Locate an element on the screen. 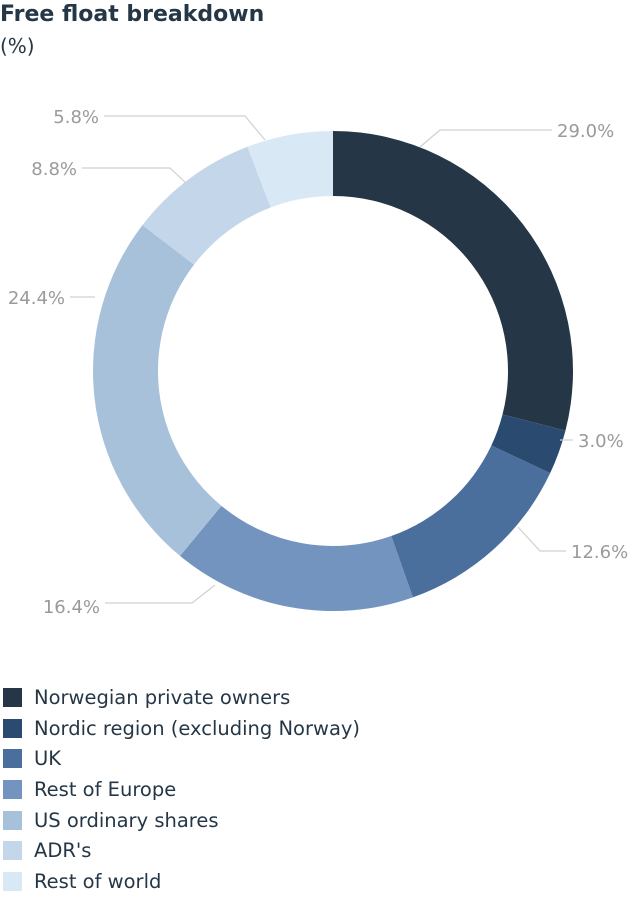  data-label: 5.8% is located at coordinates (76, 117).